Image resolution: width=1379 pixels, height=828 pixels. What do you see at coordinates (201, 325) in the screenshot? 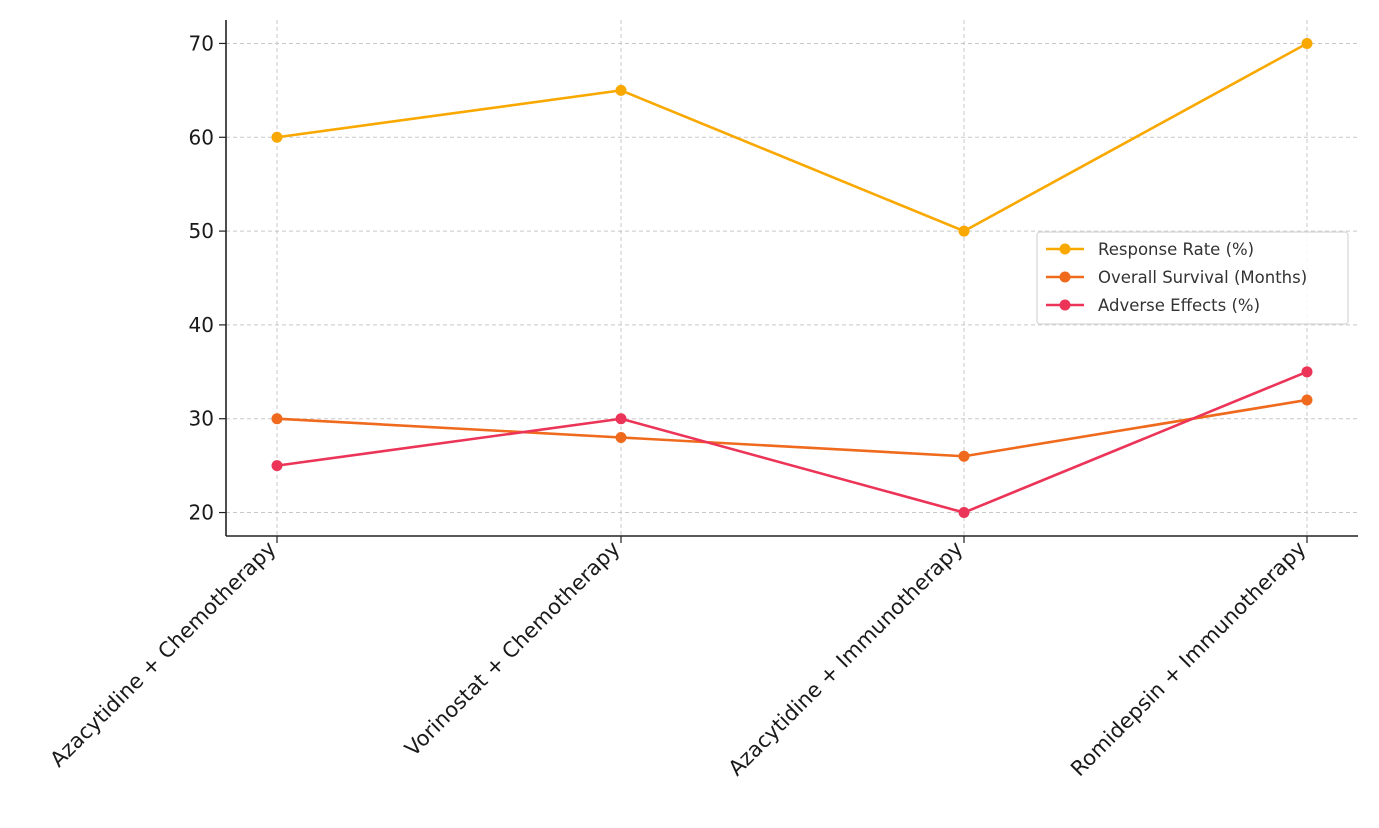
I see `y-tick-label: 40` at bounding box center [201, 325].